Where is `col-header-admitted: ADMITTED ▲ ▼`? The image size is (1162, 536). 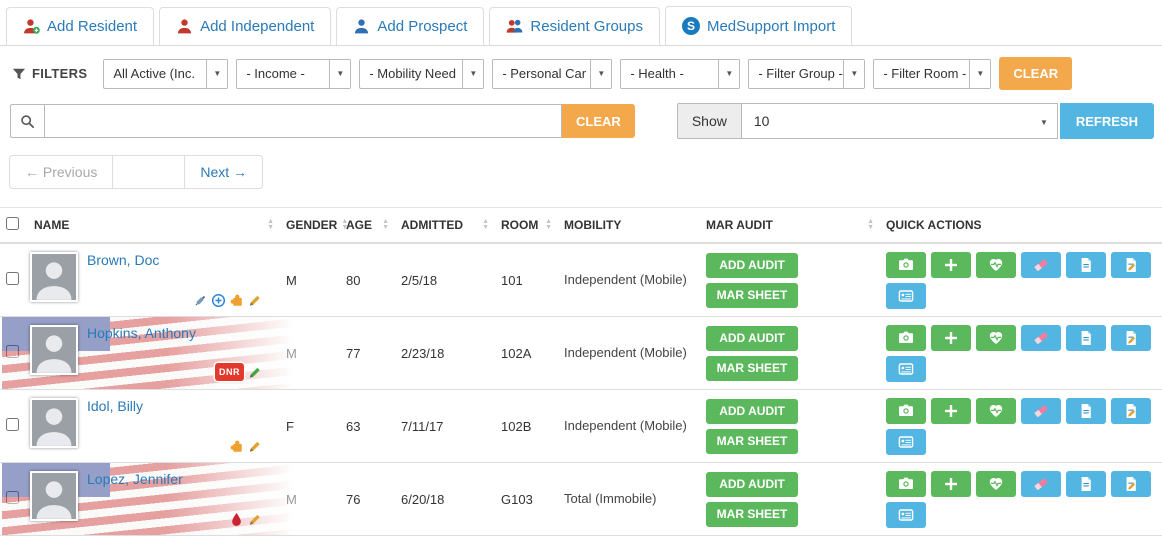
col-header-admitted: ADMITTED ▲ ▼ is located at coordinates (445, 225).